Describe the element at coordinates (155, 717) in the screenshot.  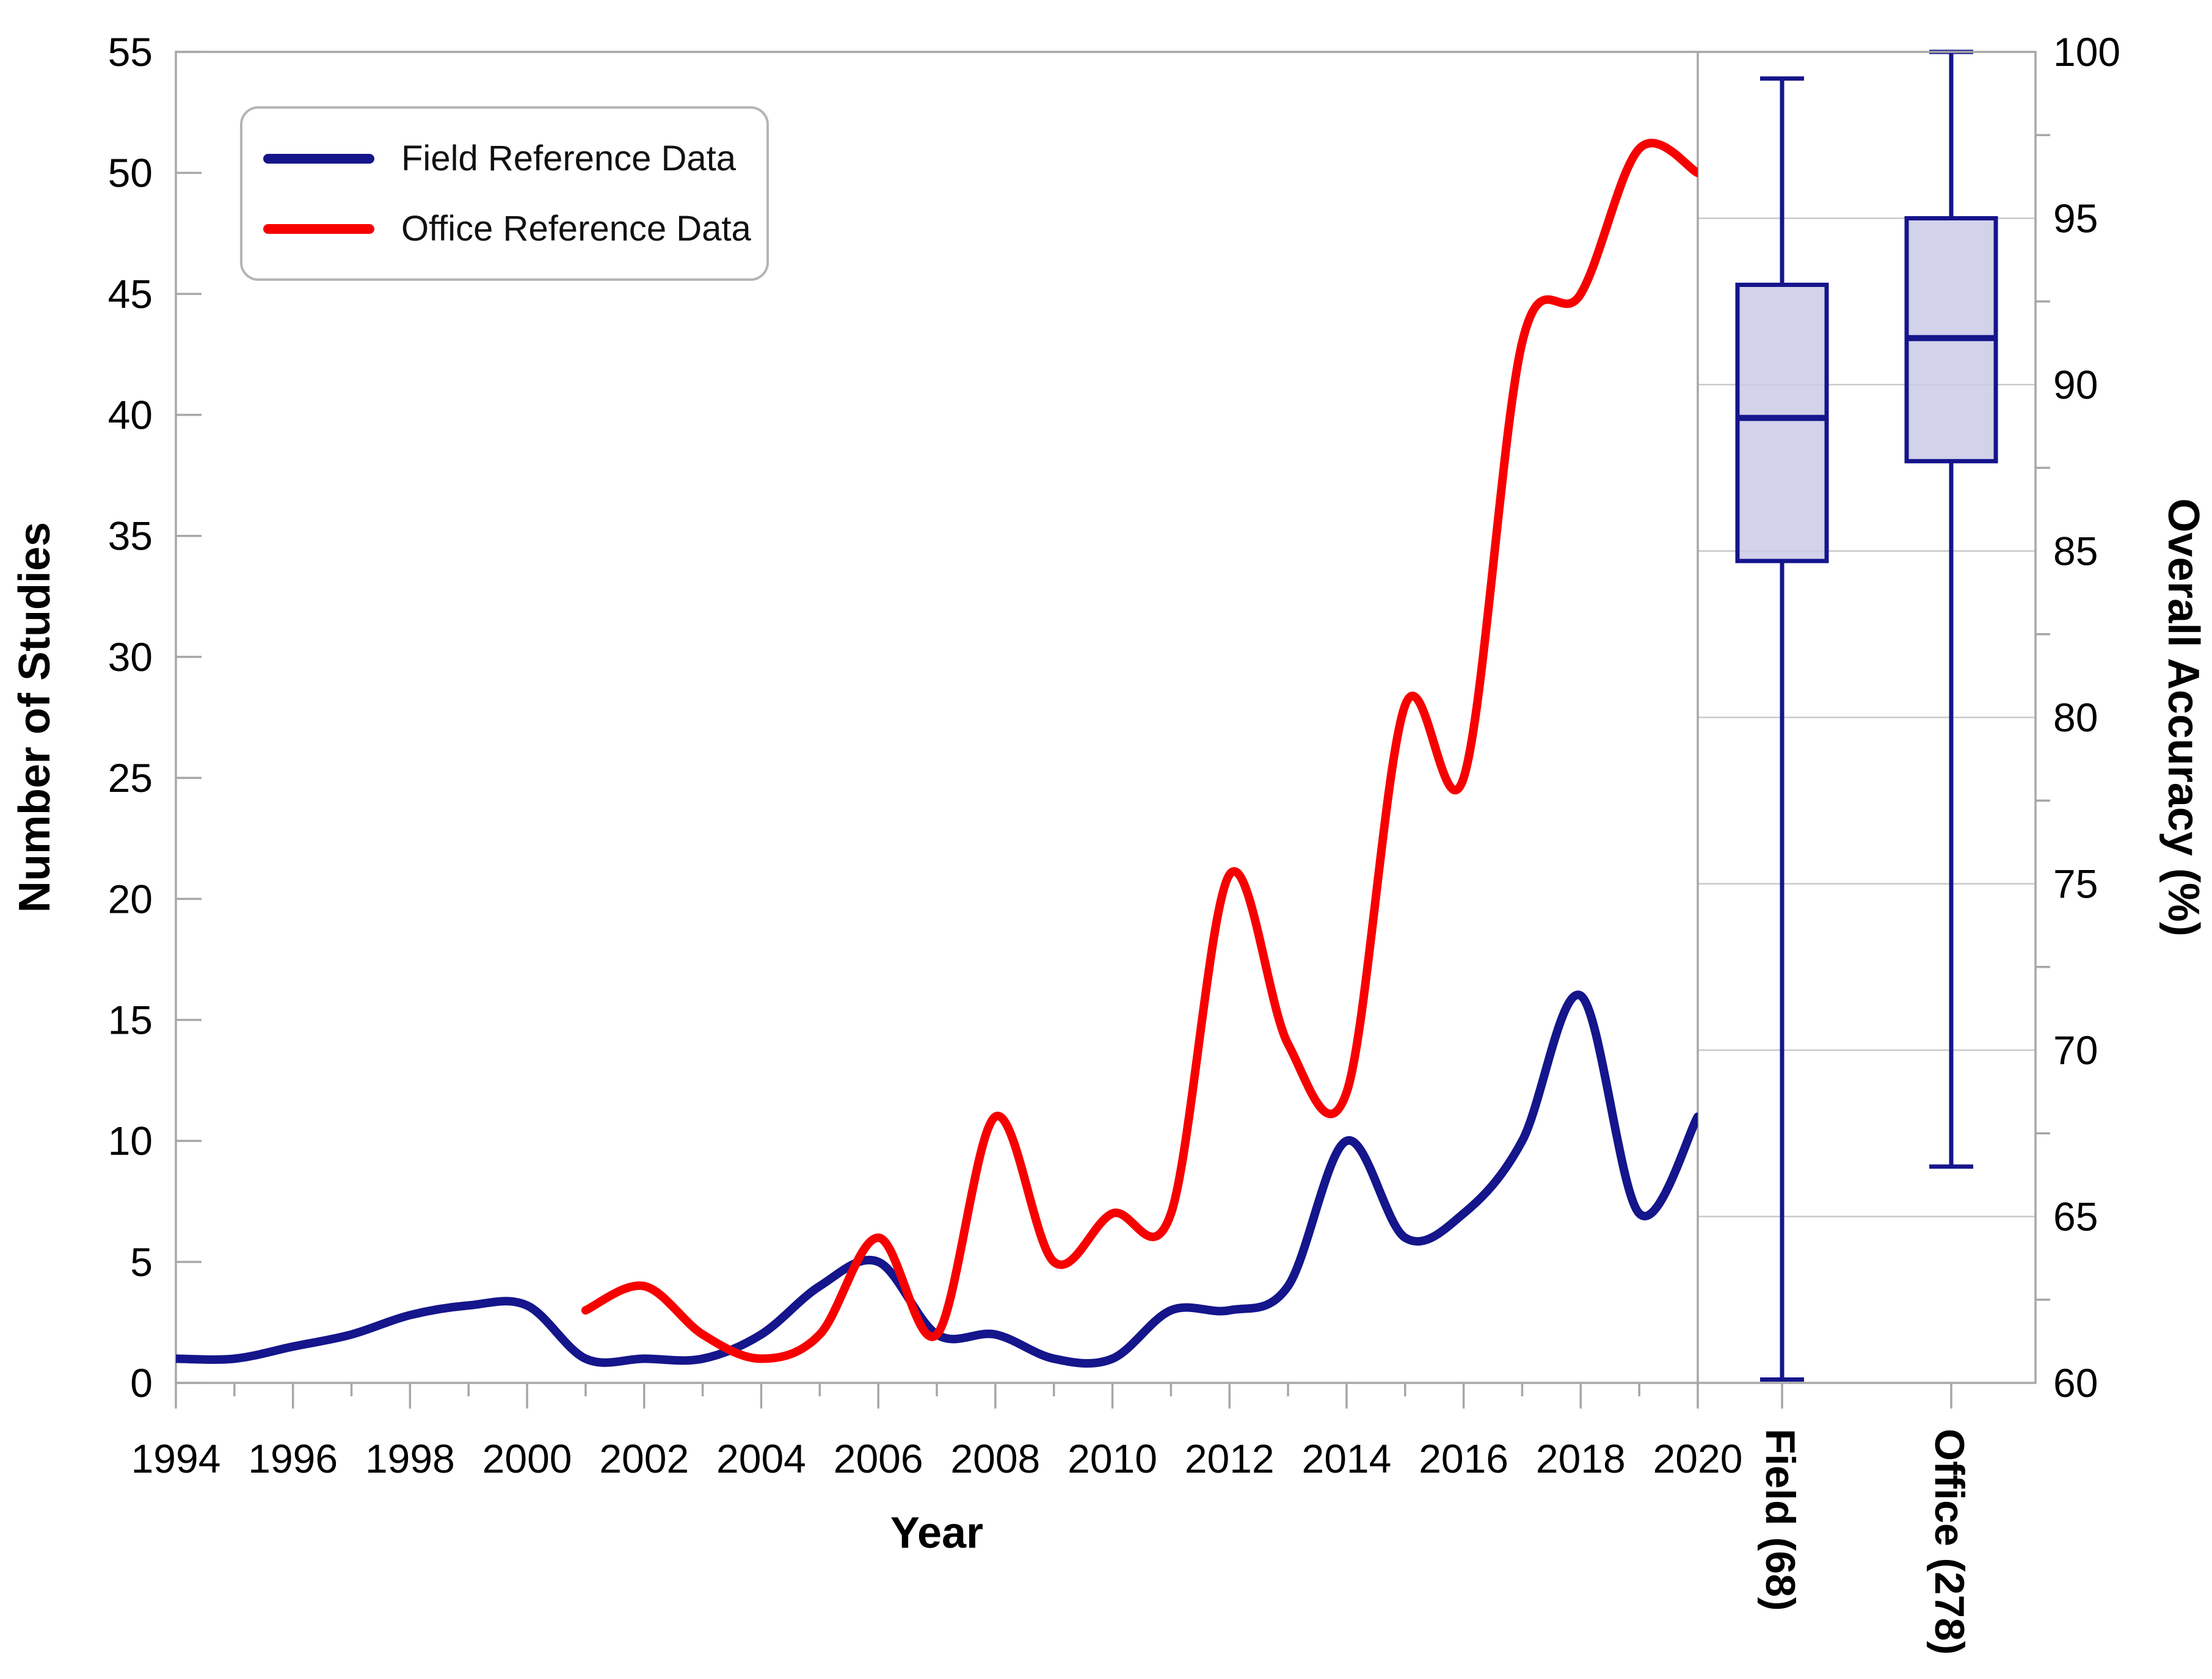
I see `left-axis: 0 5 10 15 20 25 30 35 40 45 50 55` at that location.